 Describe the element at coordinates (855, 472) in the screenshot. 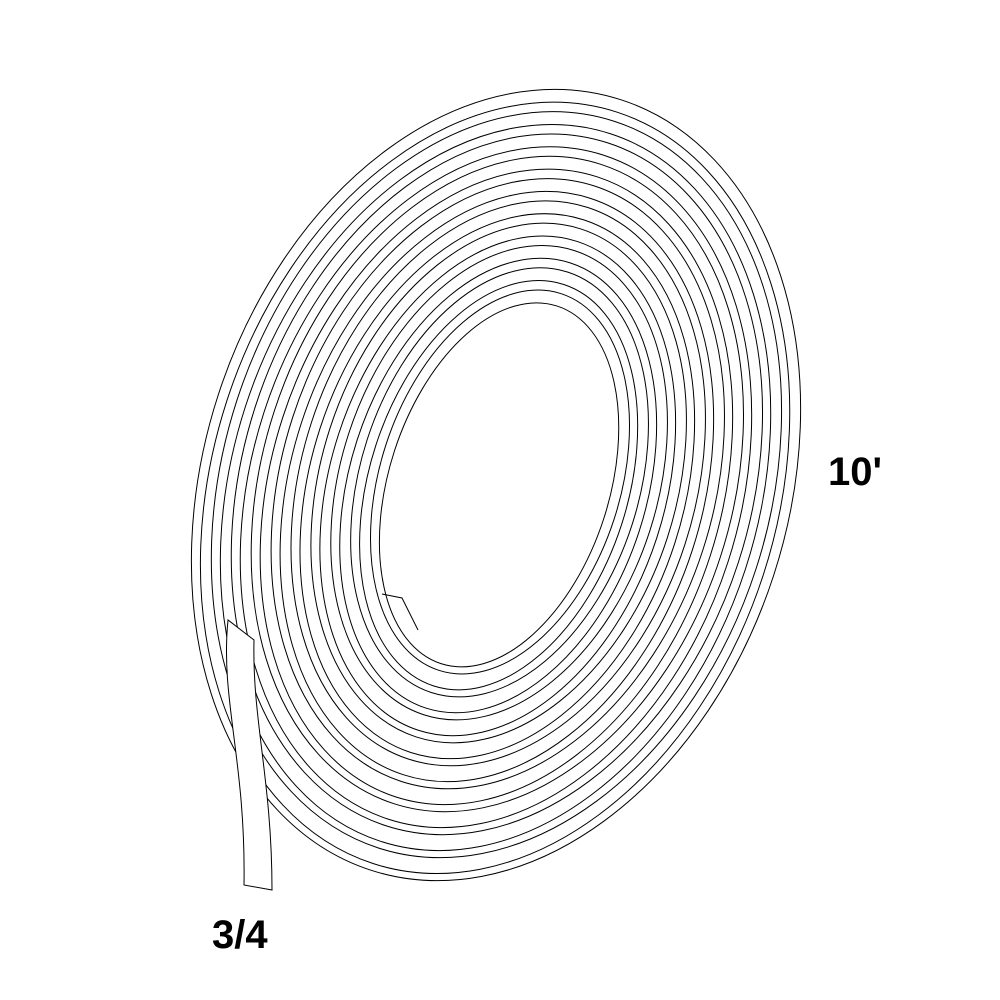

I see `length-dimension-label: 10'` at that location.